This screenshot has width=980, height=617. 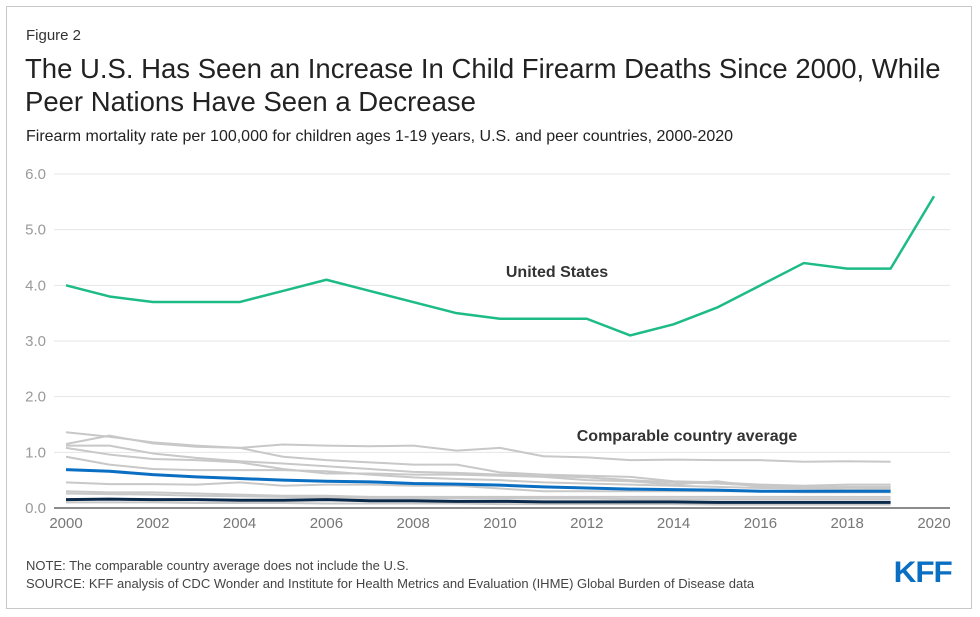 What do you see at coordinates (933, 523) in the screenshot?
I see `x-tick-label: 2020` at bounding box center [933, 523].